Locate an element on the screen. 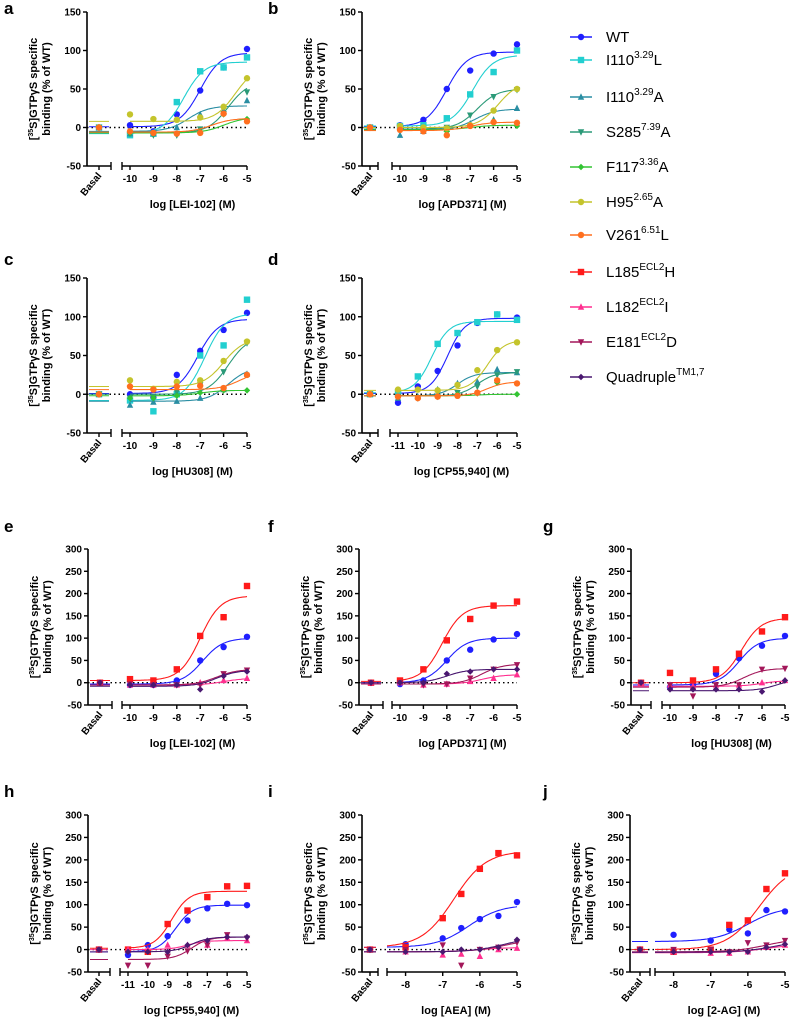  legend-label-superscript: ECL2 is located at coordinates (653, 337).